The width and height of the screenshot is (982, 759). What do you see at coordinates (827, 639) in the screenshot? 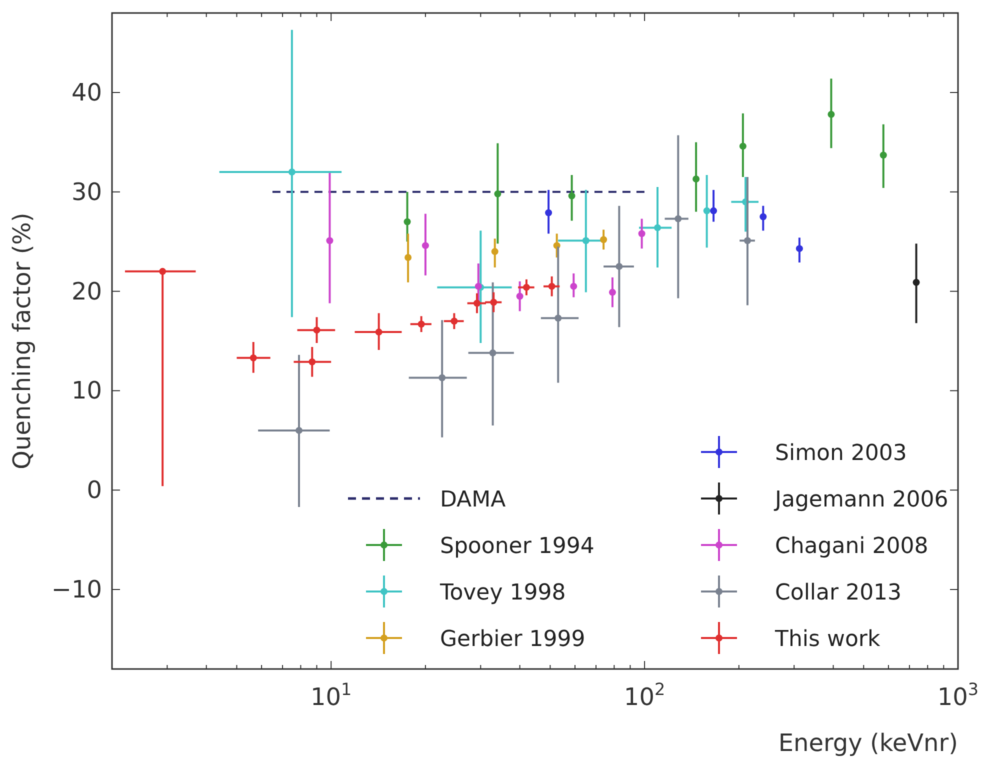
I see `legend-label: This work` at bounding box center [827, 639].